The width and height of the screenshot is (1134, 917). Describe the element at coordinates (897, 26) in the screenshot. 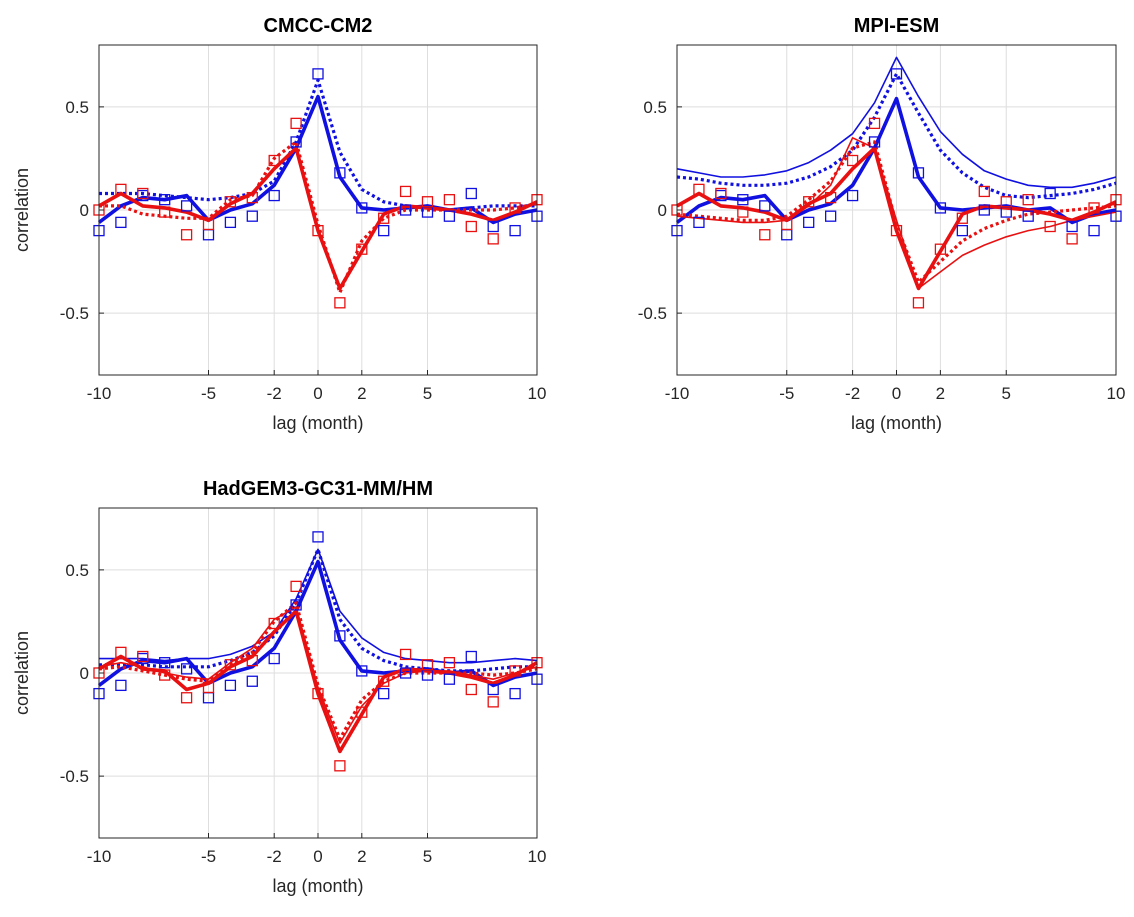

I see `chart-title: MPI-ESM` at that location.